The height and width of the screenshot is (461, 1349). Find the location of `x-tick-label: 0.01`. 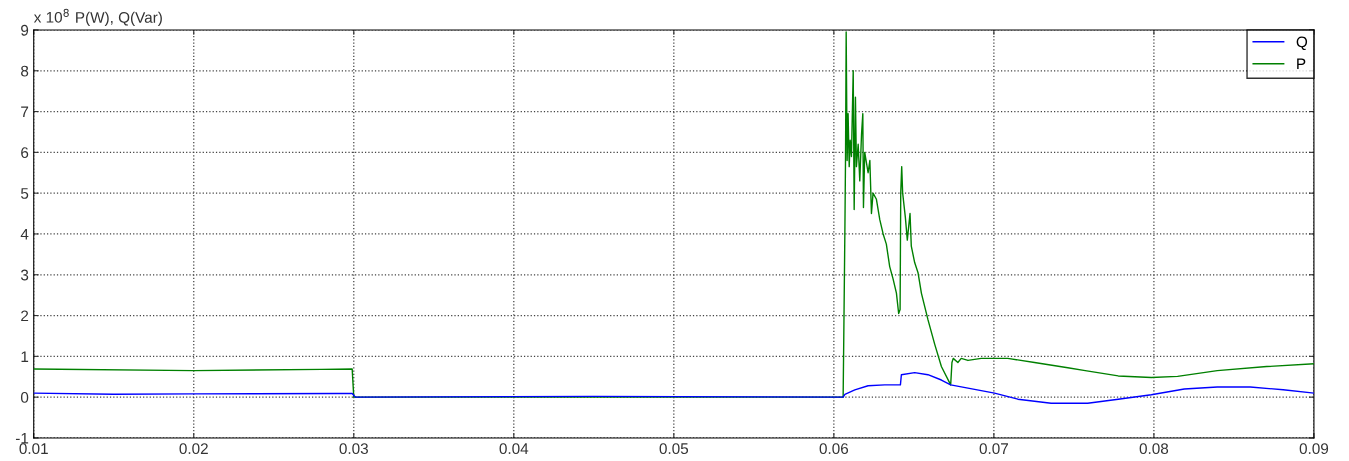

x-tick-label: 0.01 is located at coordinates (33, 449).